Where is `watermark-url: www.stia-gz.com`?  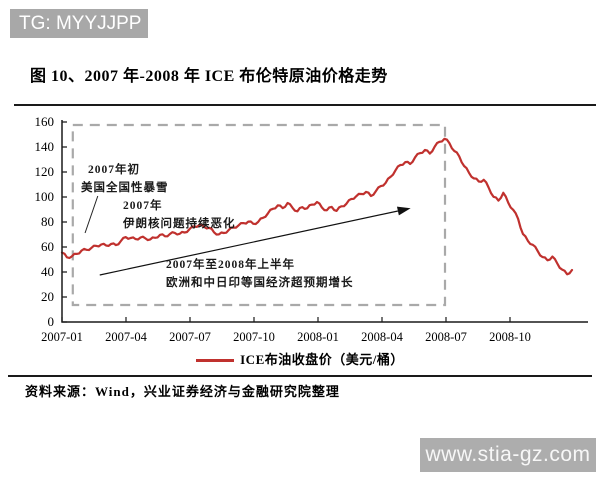 watermark-url: www.stia-gz.com is located at coordinates (508, 455).